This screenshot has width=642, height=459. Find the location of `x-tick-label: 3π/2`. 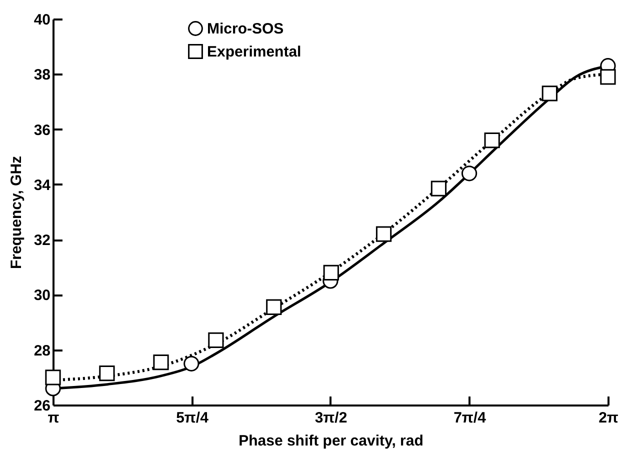

x-tick-label: 3π/2 is located at coordinates (331, 418).